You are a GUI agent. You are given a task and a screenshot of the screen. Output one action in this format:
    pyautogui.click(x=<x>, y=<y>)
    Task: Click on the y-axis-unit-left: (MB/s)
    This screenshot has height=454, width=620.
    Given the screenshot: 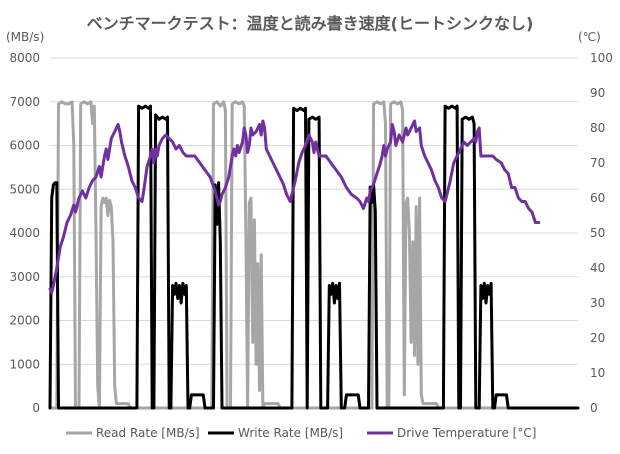 What is the action you would take?
    pyautogui.click(x=25, y=37)
    